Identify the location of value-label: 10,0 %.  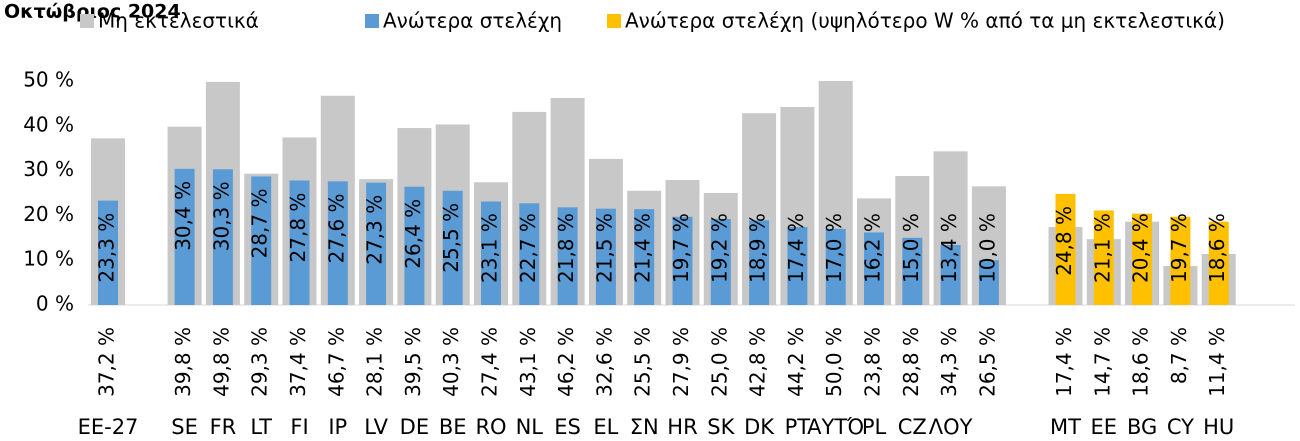
(987, 248).